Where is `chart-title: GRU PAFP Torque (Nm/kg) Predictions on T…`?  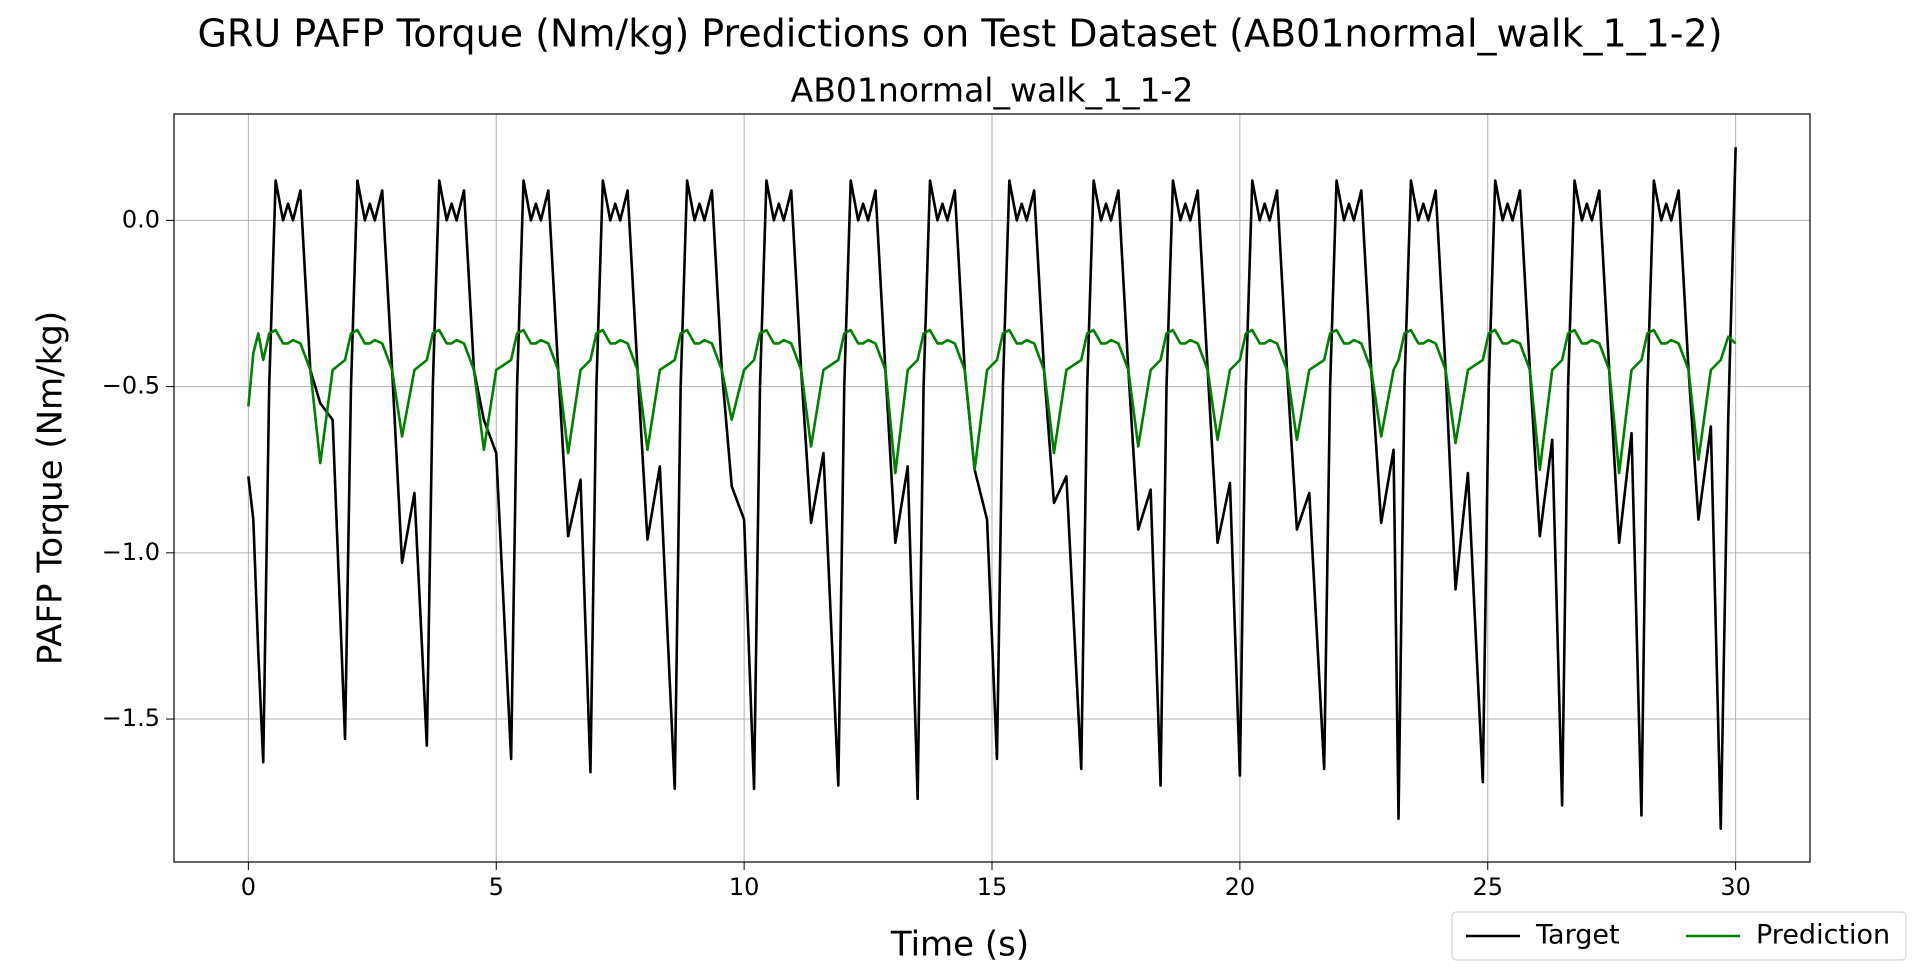
chart-title: GRU PAFP Torque (Nm/kg) Predictions on T… is located at coordinates (959, 34).